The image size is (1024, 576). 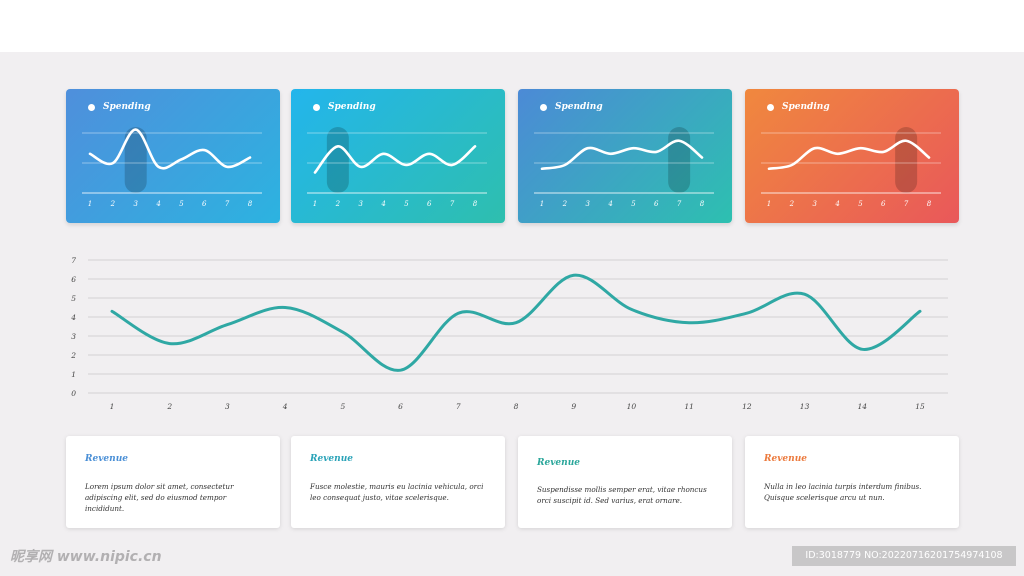 What do you see at coordinates (86, 557) in the screenshot?
I see `watermark-logo: 昵享网 www.nipic.cn` at bounding box center [86, 557].